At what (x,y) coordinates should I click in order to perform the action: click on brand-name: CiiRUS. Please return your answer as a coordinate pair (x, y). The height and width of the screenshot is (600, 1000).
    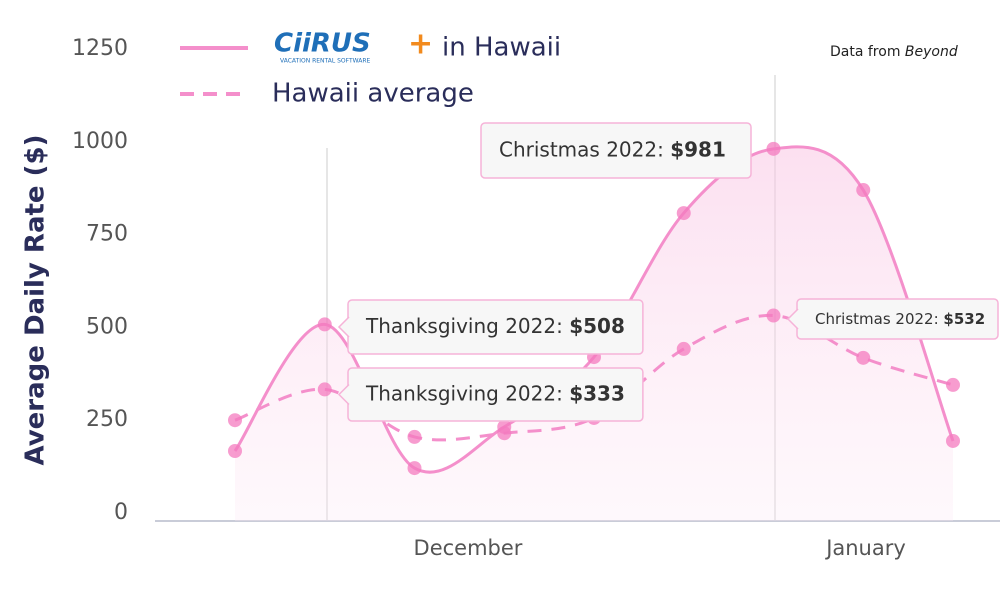
    Looking at the image, I should click on (322, 44).